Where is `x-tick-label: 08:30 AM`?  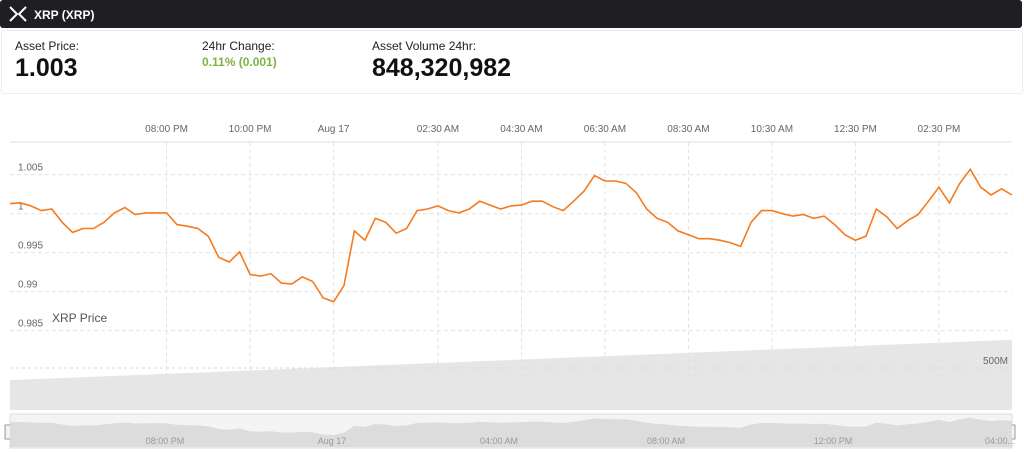 x-tick-label: 08:30 AM is located at coordinates (688, 129).